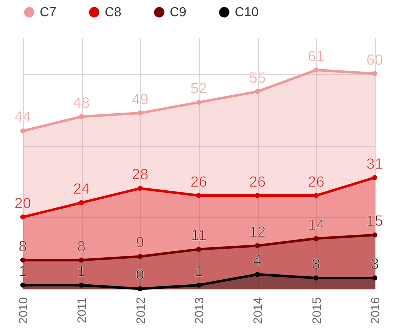 This screenshot has width=400, height=328. Describe the element at coordinates (316, 265) in the screenshot. I see `data-label: 3` at that location.